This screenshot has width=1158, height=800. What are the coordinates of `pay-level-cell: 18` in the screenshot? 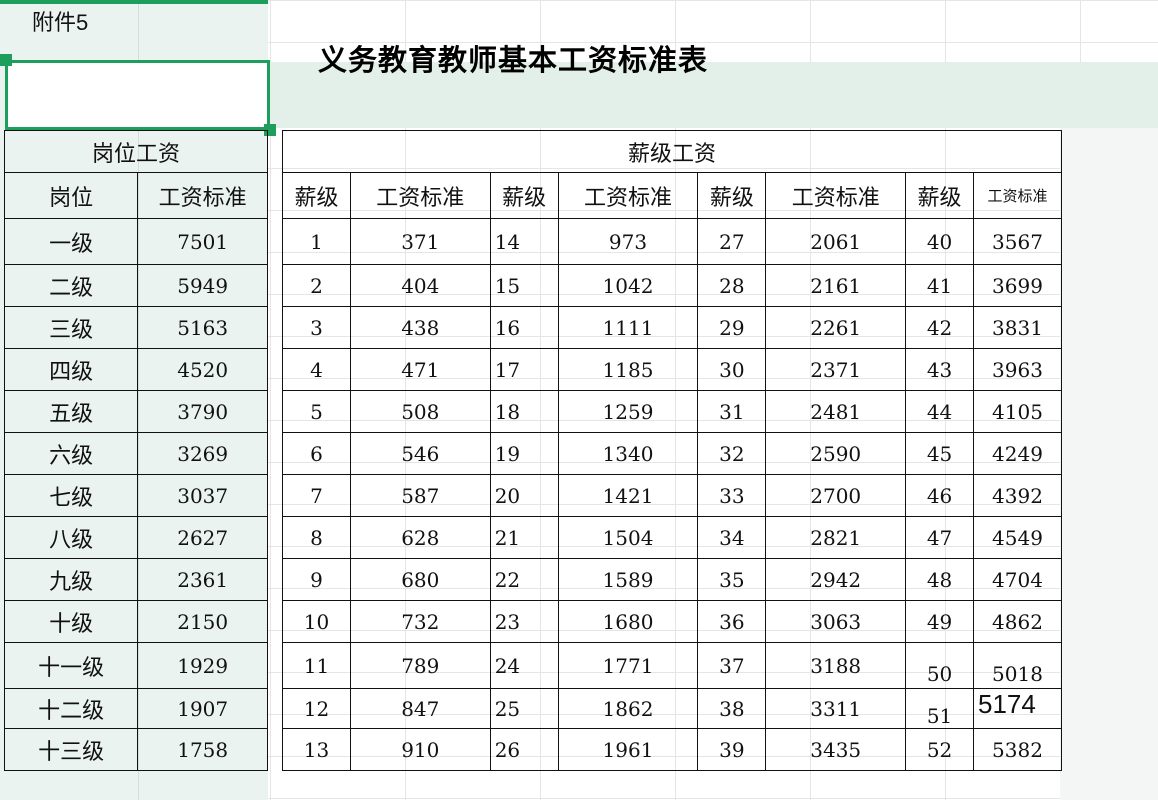 It's located at (524, 411).